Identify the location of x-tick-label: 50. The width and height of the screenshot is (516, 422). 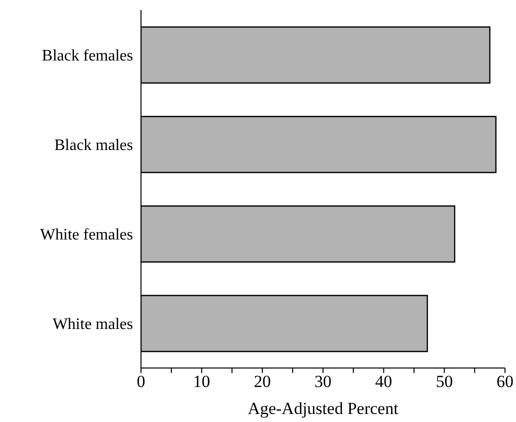
(444, 382).